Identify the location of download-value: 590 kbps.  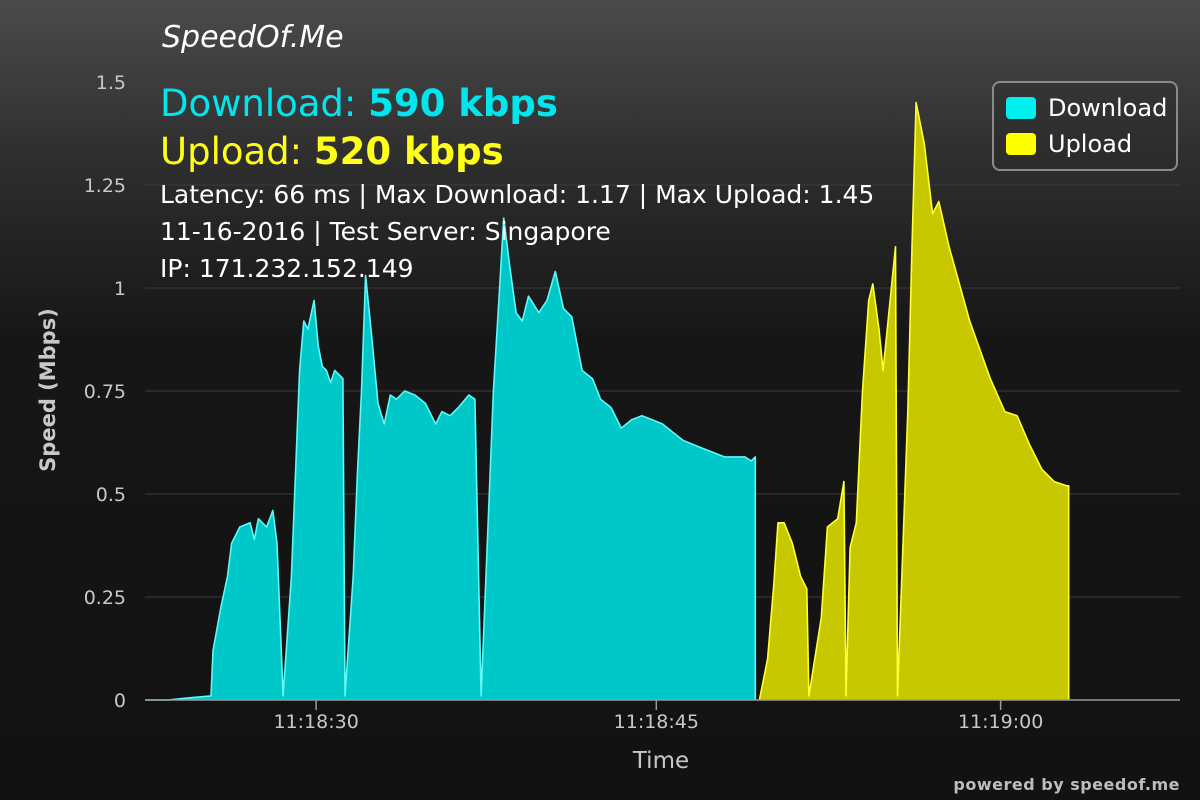
(463, 103).